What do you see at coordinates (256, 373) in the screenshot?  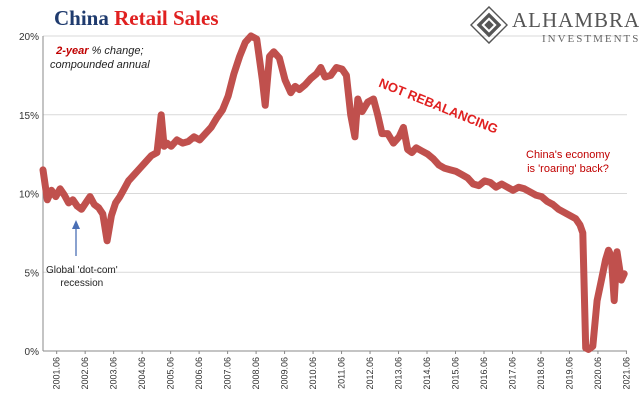 I see `x-tick-label: 2008.06` at bounding box center [256, 373].